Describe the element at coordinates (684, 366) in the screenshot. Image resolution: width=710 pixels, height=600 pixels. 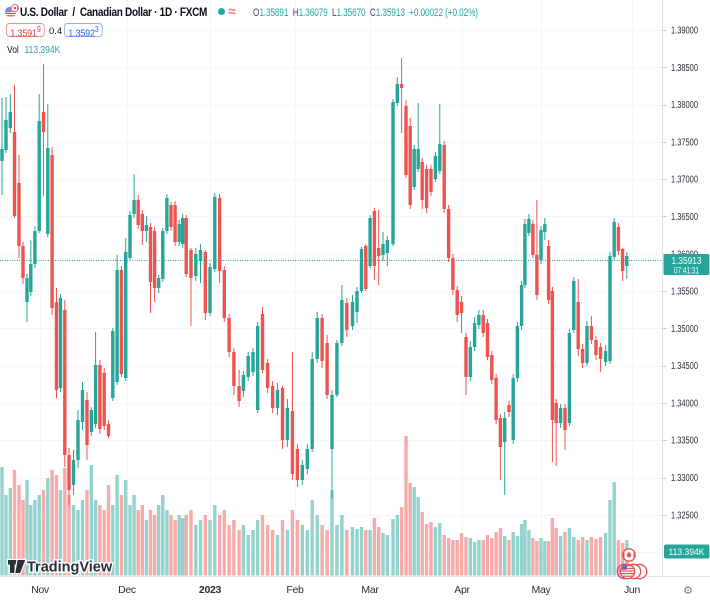
I see `svg-text: 1.34500` at that location.